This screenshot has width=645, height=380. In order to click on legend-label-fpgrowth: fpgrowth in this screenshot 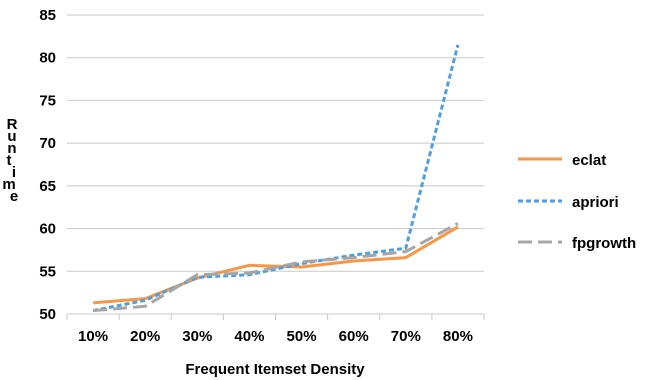, I will do `click(604, 243)`.